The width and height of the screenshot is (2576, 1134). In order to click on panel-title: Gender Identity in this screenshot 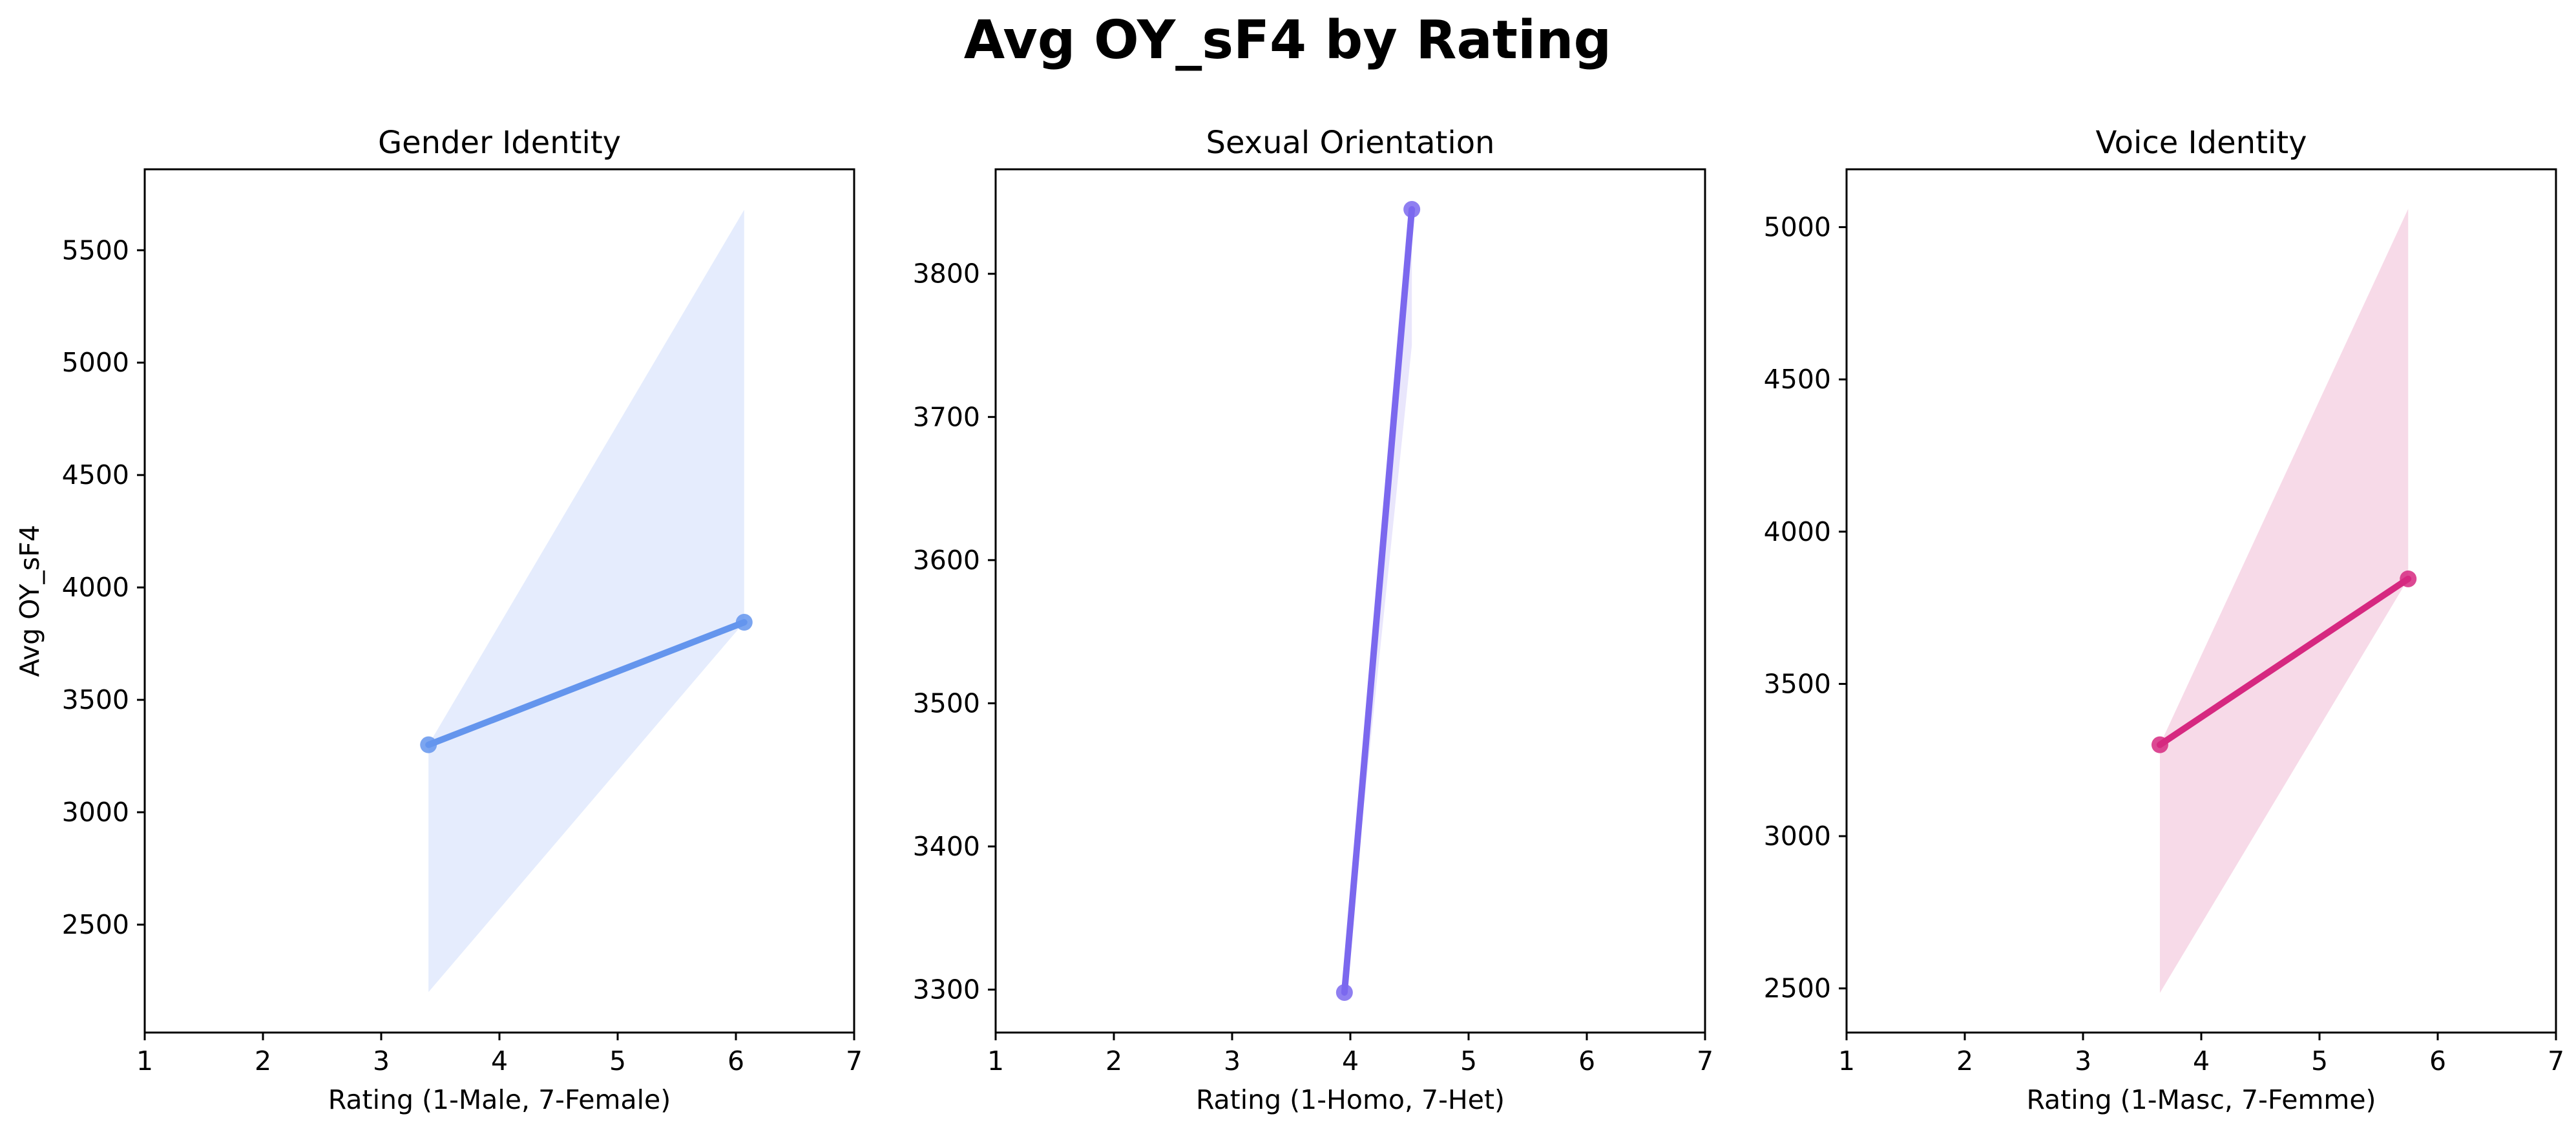, I will do `click(499, 143)`.